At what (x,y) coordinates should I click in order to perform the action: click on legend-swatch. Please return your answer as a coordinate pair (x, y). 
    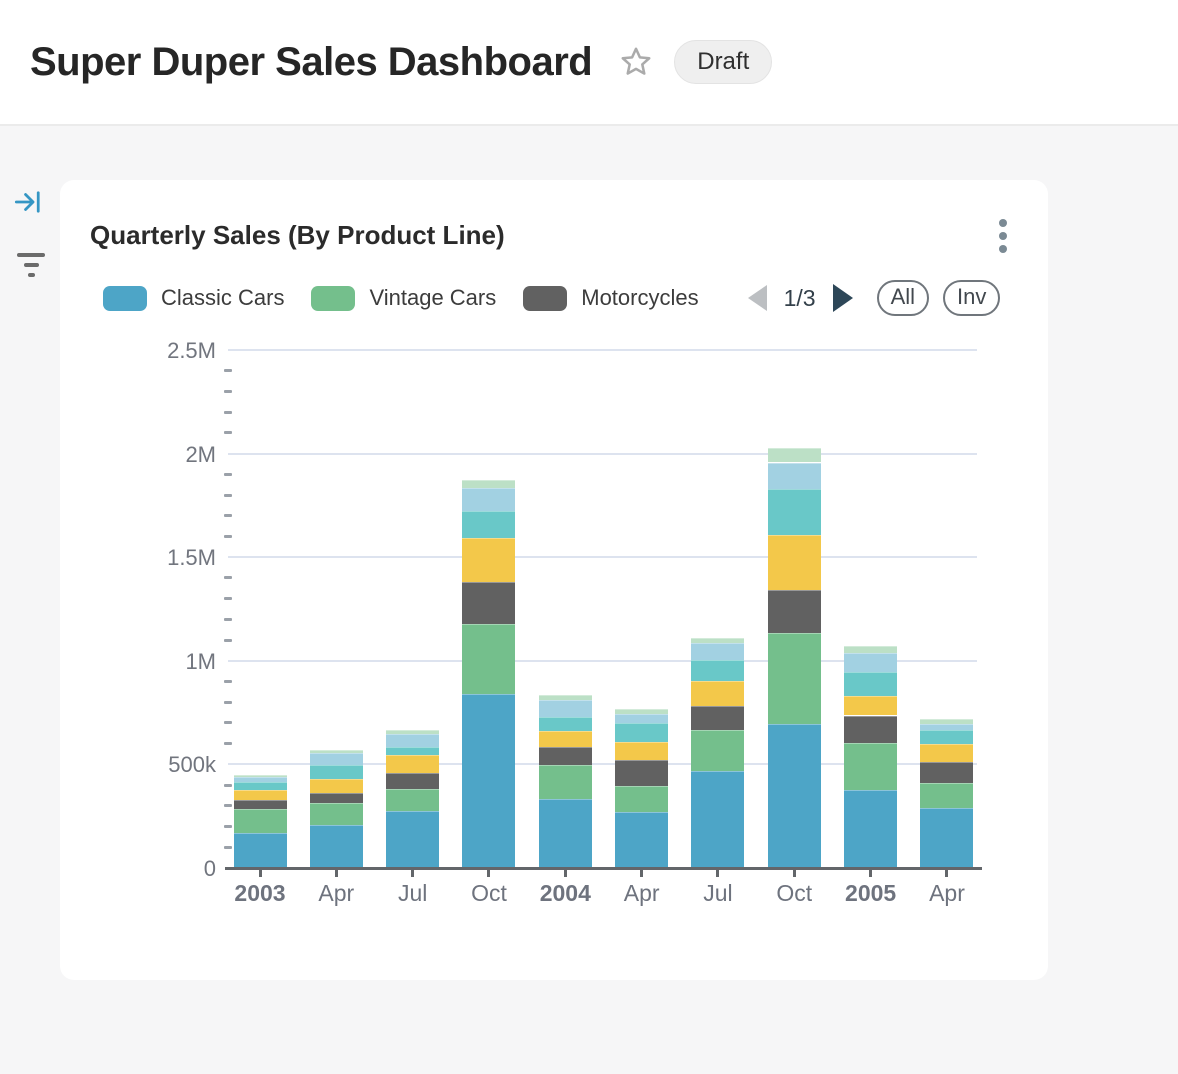
    Looking at the image, I should click on (125, 298).